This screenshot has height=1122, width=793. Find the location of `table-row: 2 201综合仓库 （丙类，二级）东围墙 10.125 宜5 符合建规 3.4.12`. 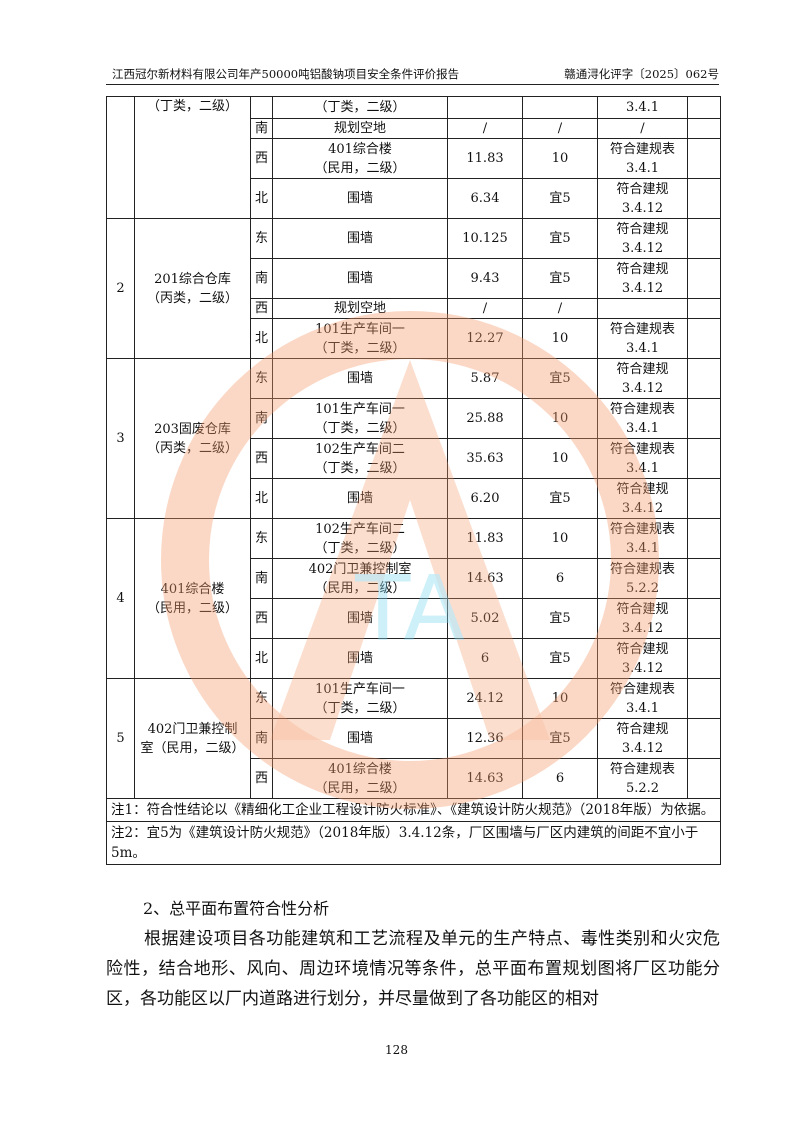

table-row: 2 201综合仓库 （丙类，二级）东围墙 10.125 宜5 符合建规 3.4.12 is located at coordinates (413, 288).